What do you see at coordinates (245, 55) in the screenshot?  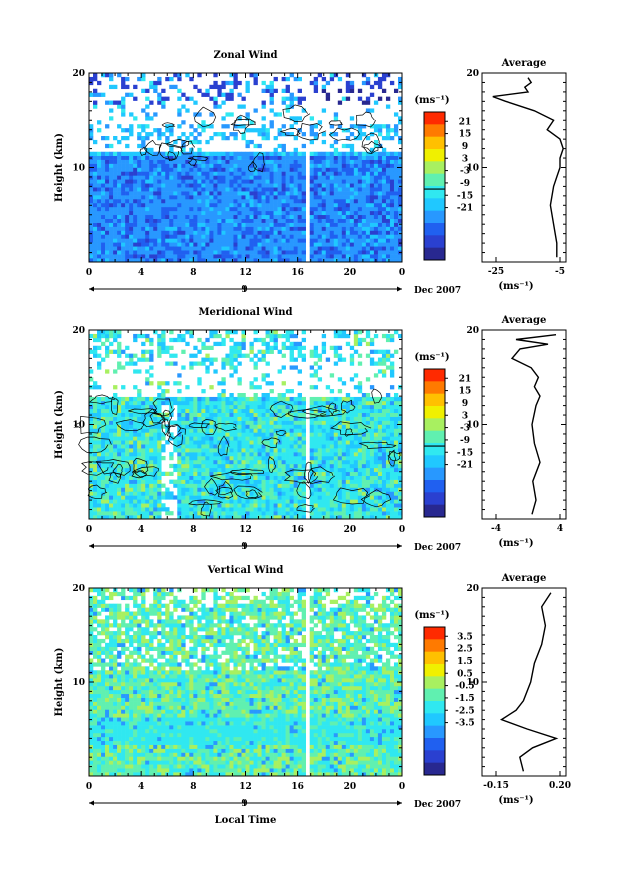 I see `panel-title: Zonal Wind` at bounding box center [245, 55].